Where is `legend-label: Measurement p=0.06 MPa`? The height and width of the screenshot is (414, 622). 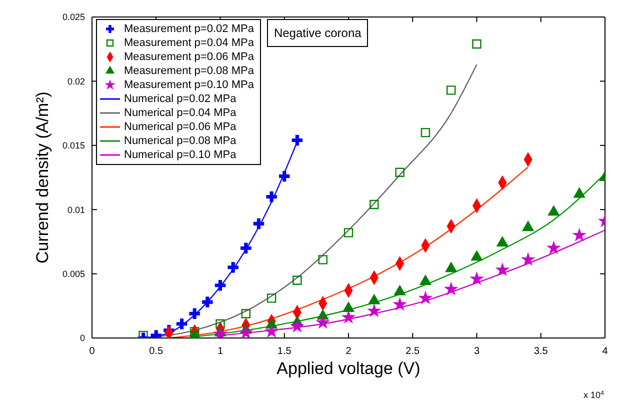 legend-label: Measurement p=0.06 MPa is located at coordinates (189, 57).